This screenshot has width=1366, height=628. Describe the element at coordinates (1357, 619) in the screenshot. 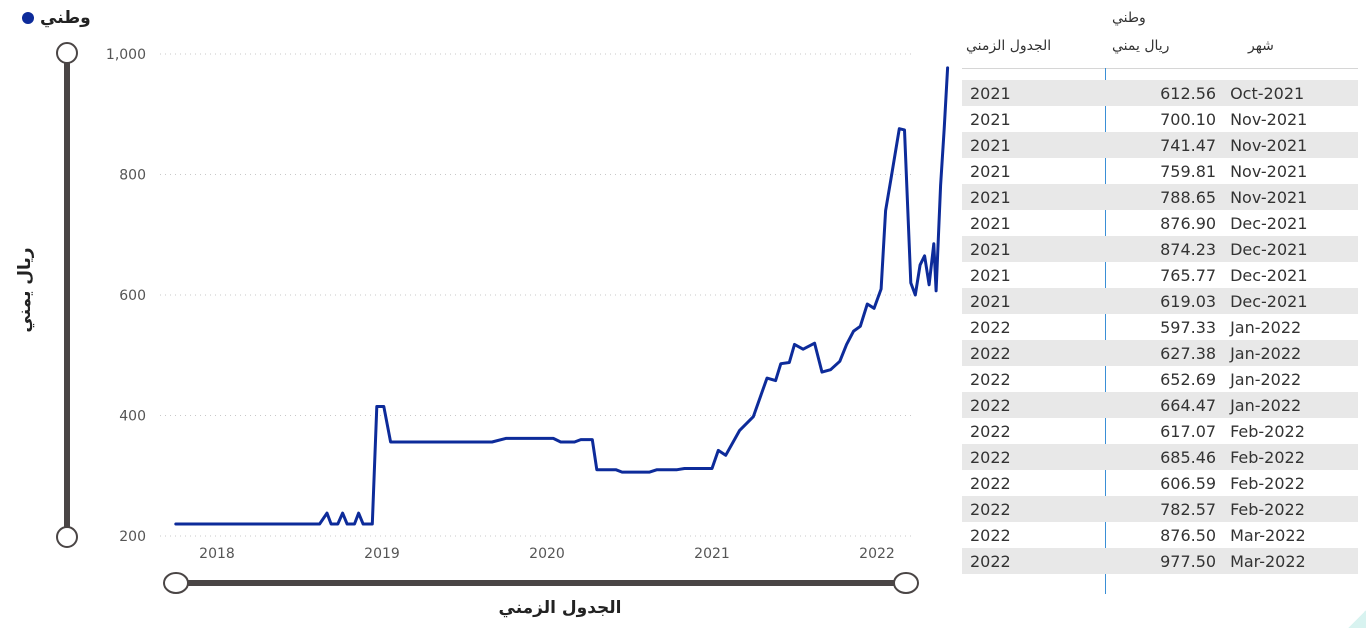

I see `corner-decoration` at that location.